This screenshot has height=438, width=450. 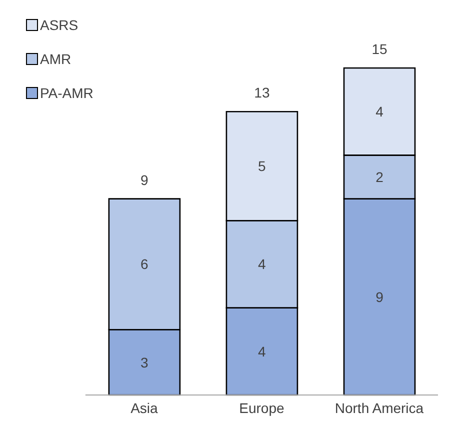 What do you see at coordinates (261, 408) in the screenshot?
I see `x-tick-label: Europe` at bounding box center [261, 408].